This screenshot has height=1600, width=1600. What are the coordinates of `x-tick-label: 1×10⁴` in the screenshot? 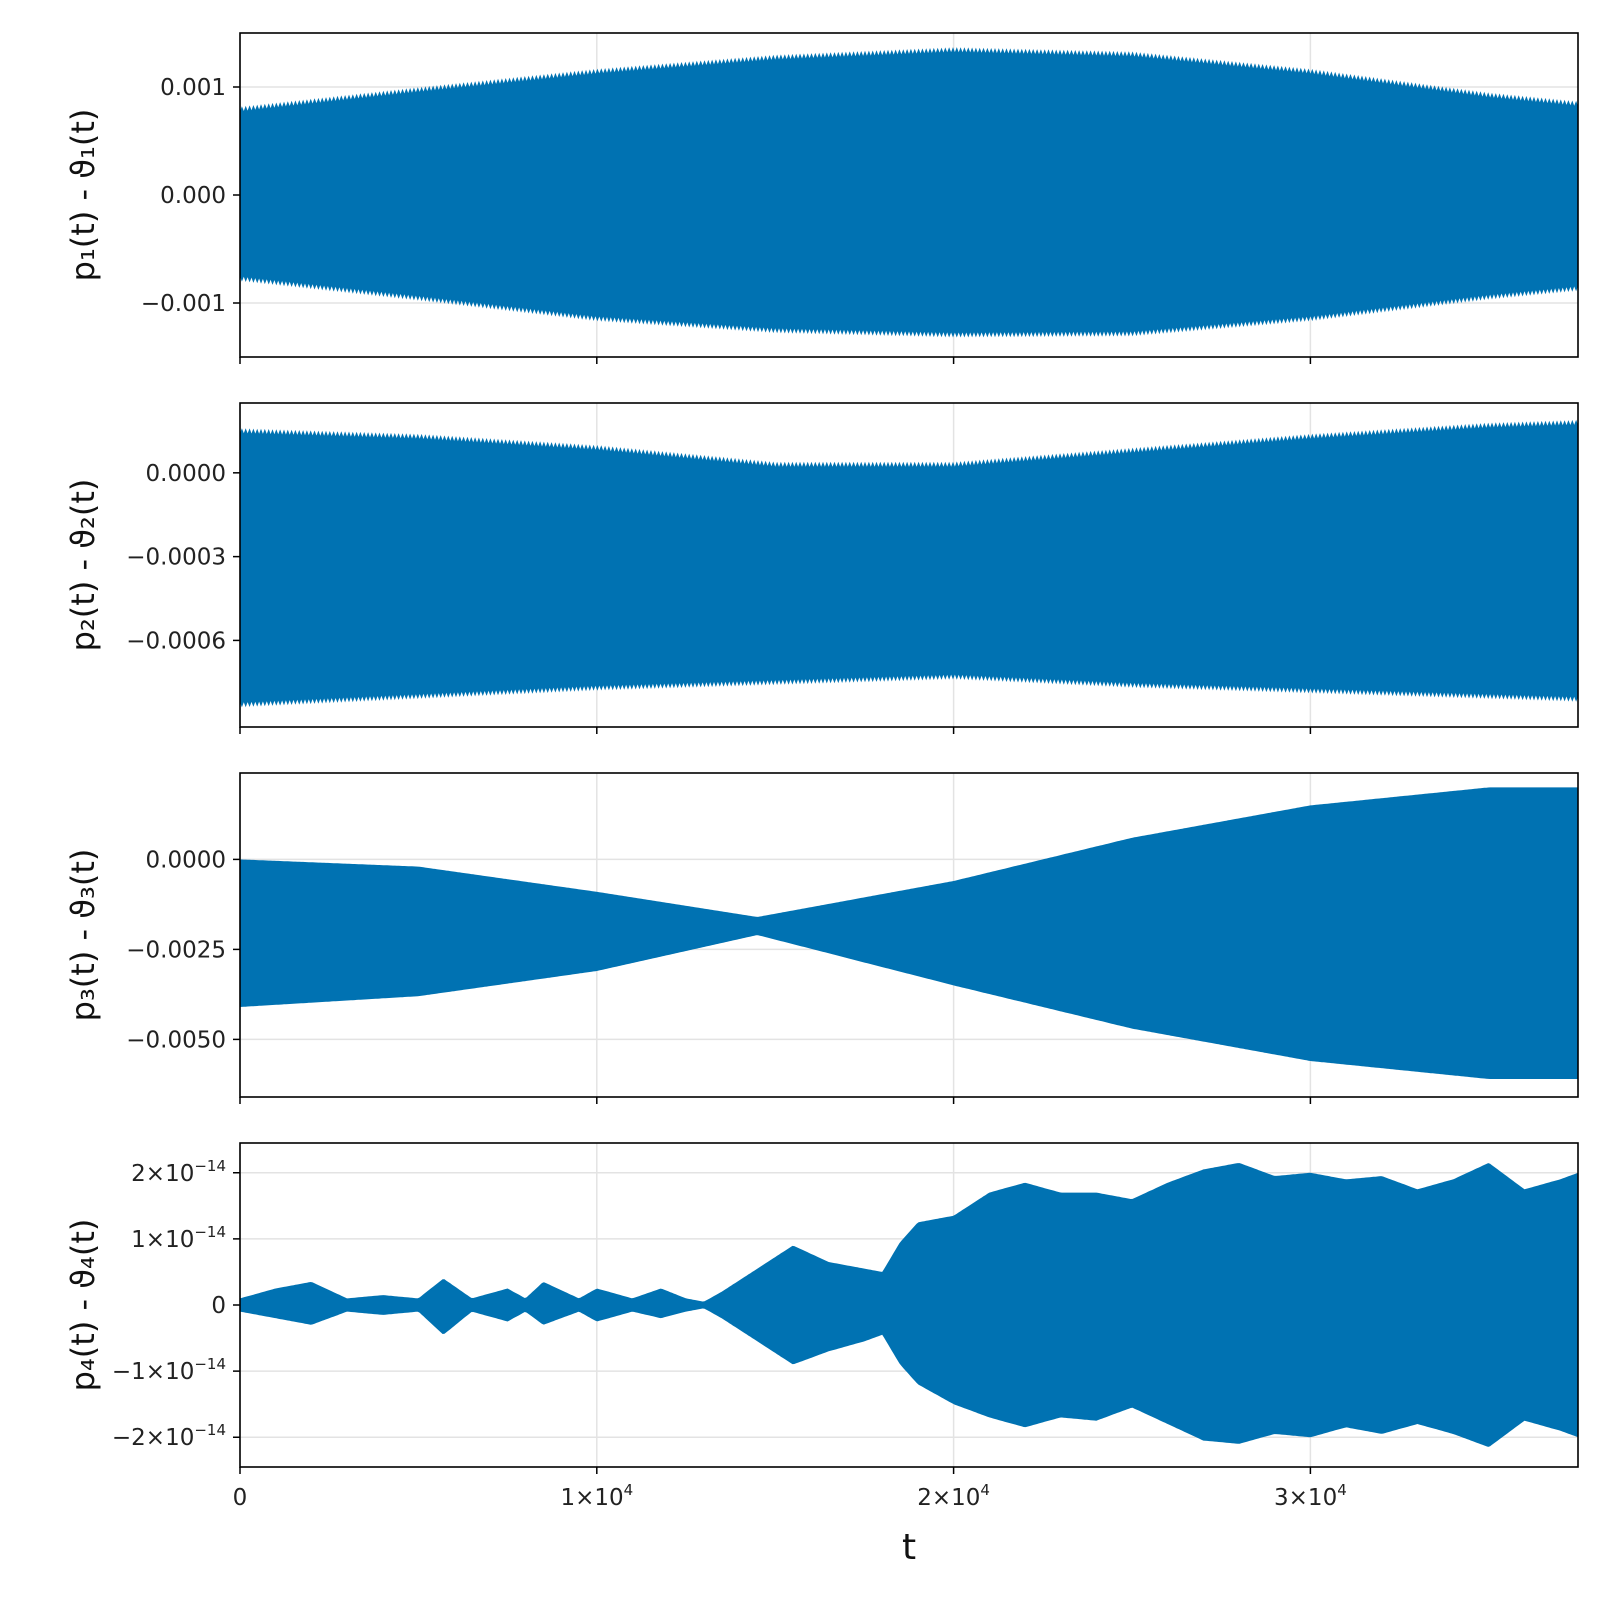 It's located at (596, 1496).